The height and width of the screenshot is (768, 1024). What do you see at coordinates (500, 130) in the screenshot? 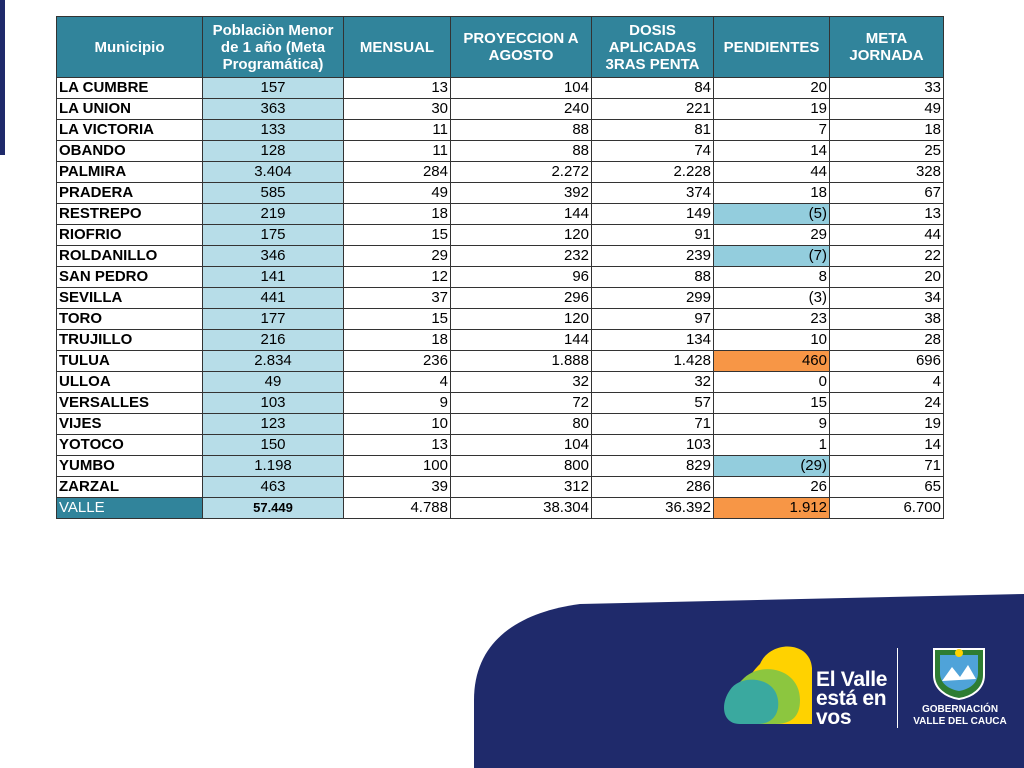
I see `table-row: LA VICTORIA 133 11 88 81 7 18` at bounding box center [500, 130].